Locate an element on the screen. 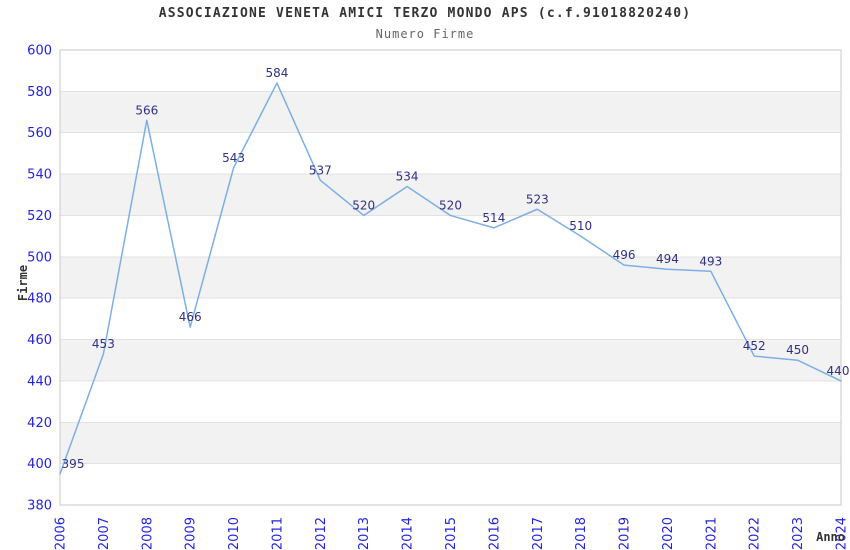  data-point-label: 523 is located at coordinates (537, 199).